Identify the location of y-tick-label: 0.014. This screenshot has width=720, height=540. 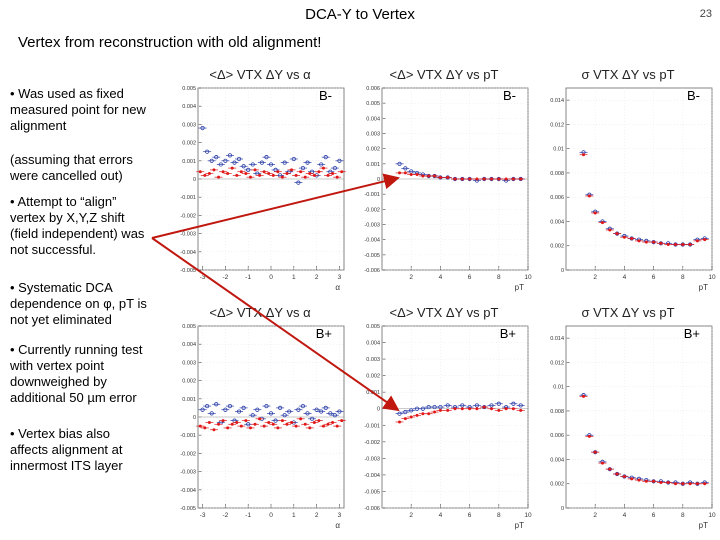
(557, 101).